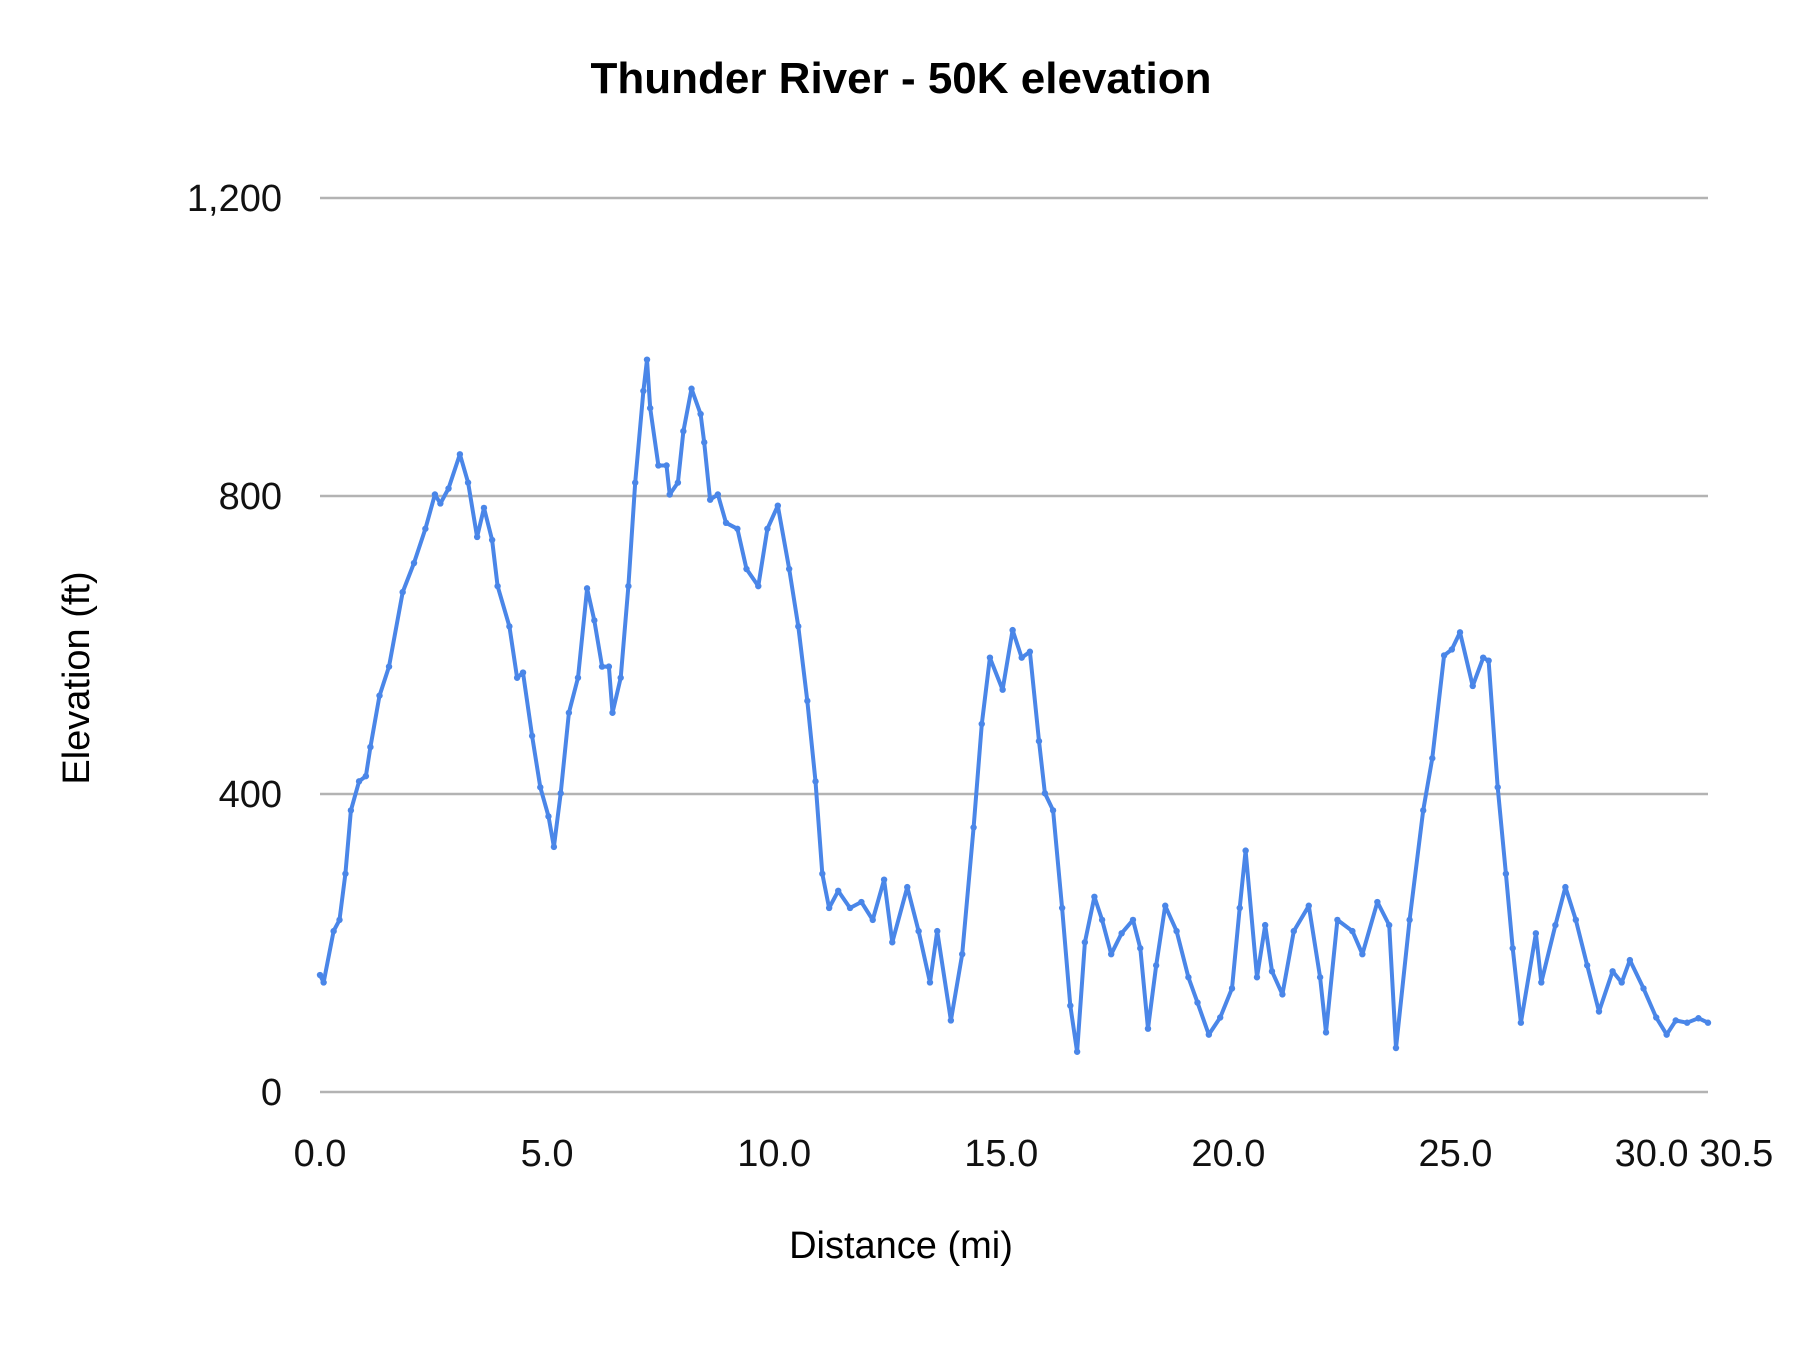  Describe the element at coordinates (271, 1093) in the screenshot. I see `y-tick-label: 0` at that location.